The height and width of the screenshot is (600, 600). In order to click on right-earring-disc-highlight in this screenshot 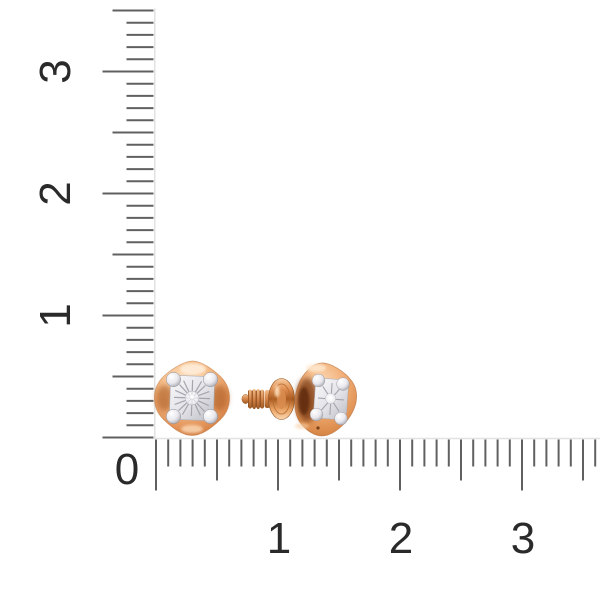, I will do `click(277, 391)`.